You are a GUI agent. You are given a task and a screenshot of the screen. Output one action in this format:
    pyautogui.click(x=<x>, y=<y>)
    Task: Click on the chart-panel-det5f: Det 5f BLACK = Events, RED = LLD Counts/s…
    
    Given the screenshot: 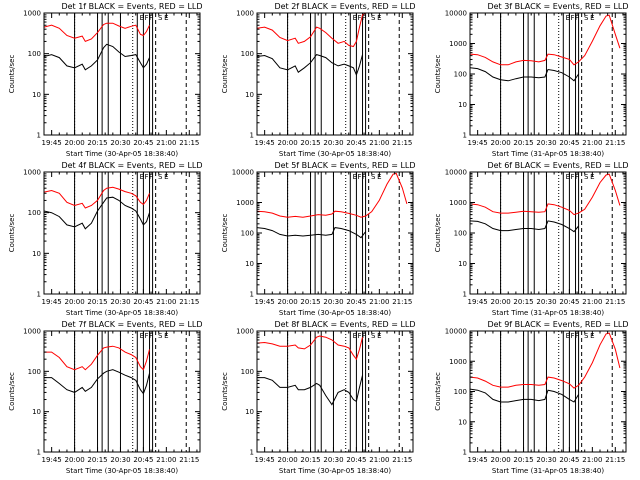 What is the action you would take?
    pyautogui.click(x=318, y=239)
    